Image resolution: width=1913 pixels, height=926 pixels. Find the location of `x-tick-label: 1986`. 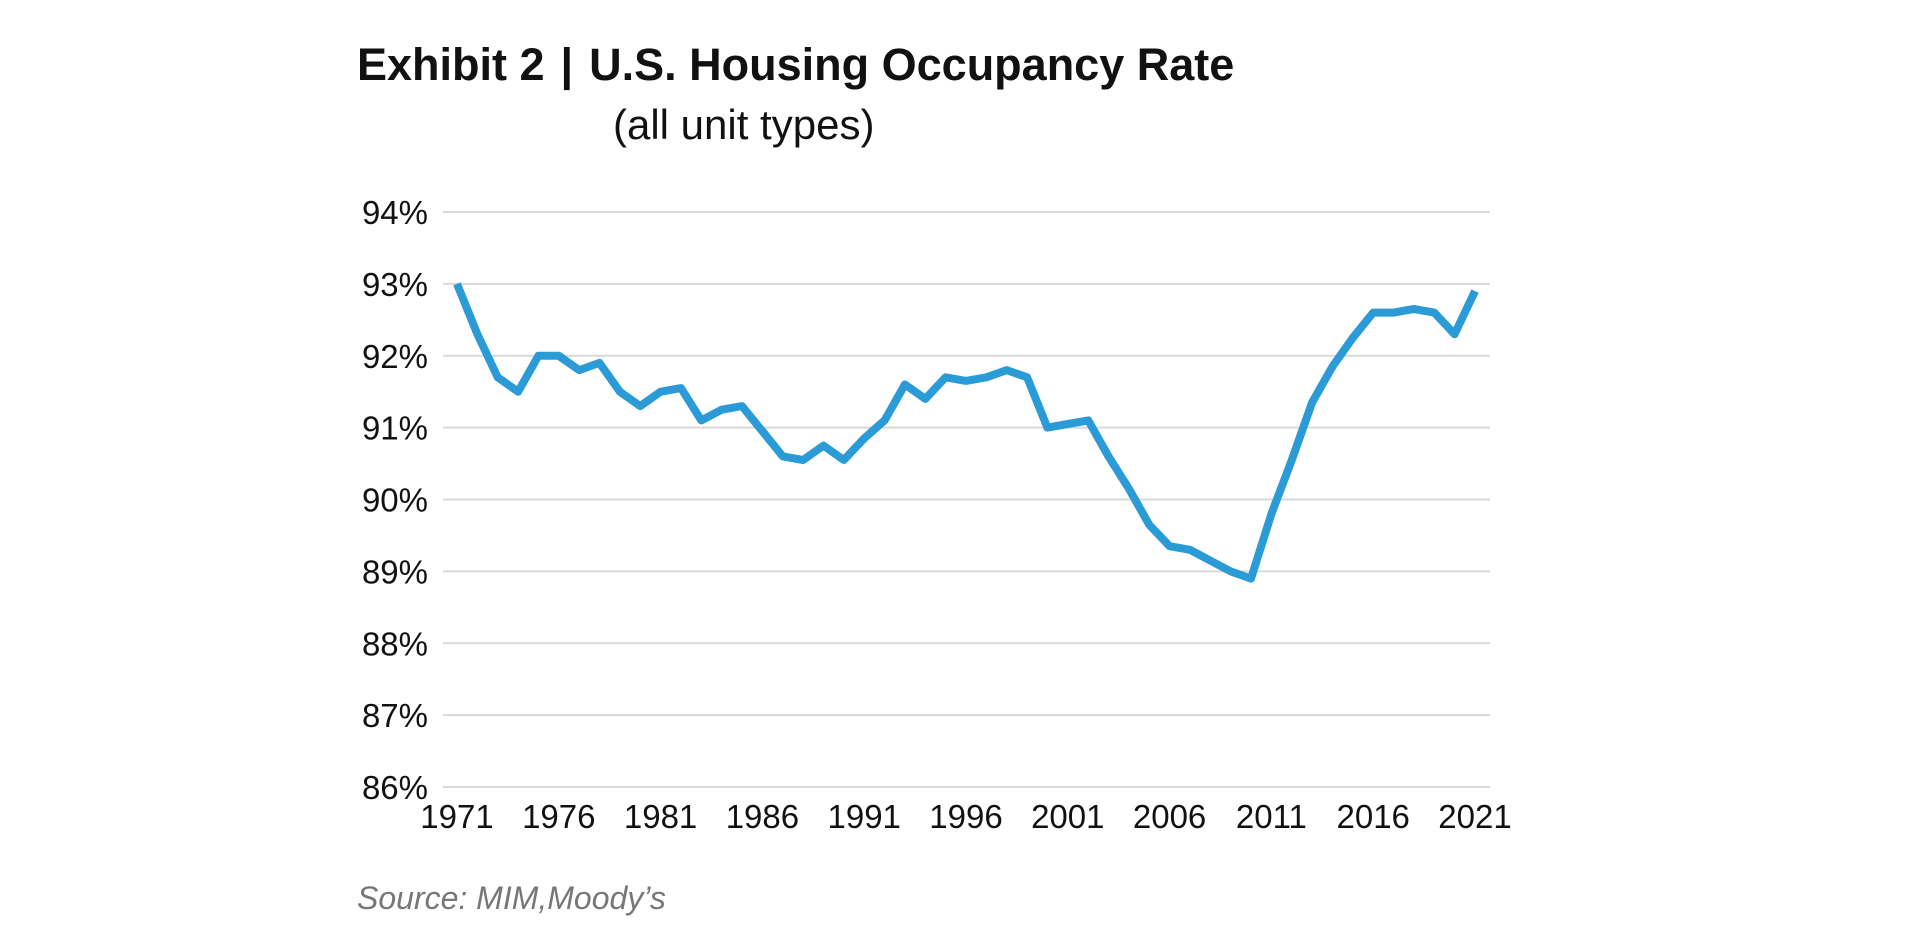

x-tick-label: 1986 is located at coordinates (762, 816).